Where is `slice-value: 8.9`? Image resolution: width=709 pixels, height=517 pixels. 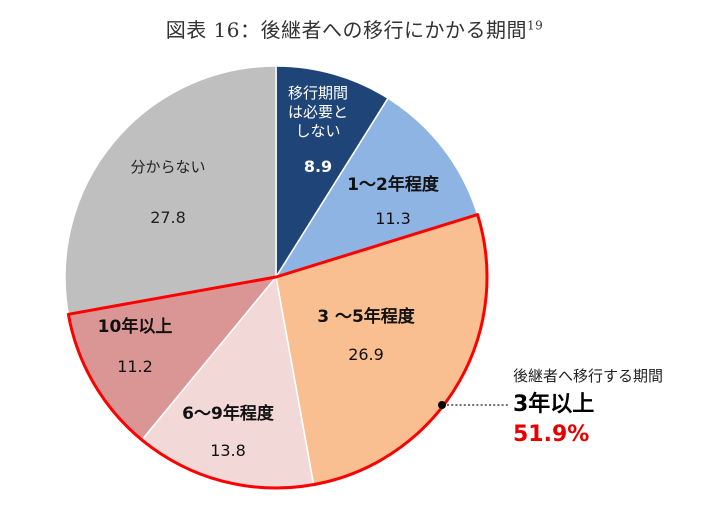
slice-value: 8.9 is located at coordinates (318, 166).